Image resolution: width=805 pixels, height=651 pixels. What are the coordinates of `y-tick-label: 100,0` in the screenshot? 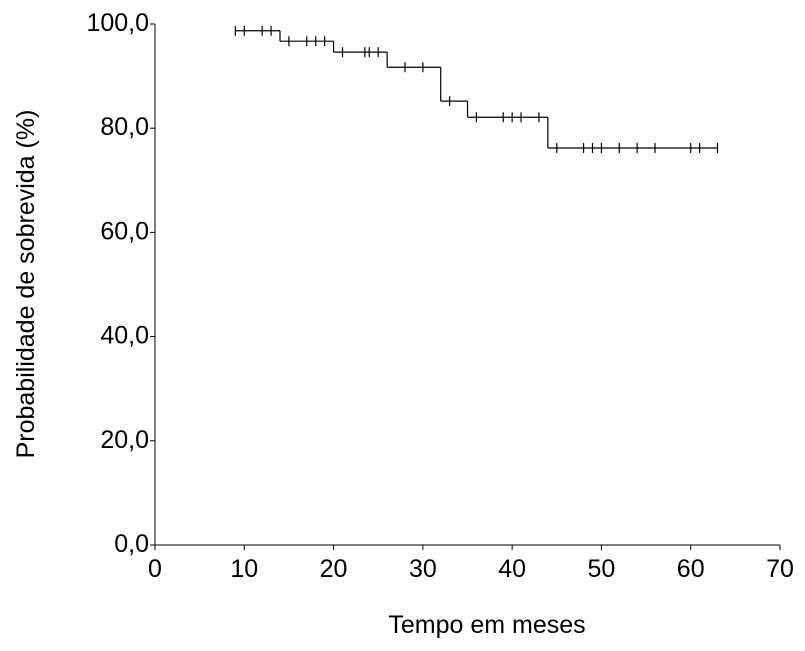 It's located at (117, 23).